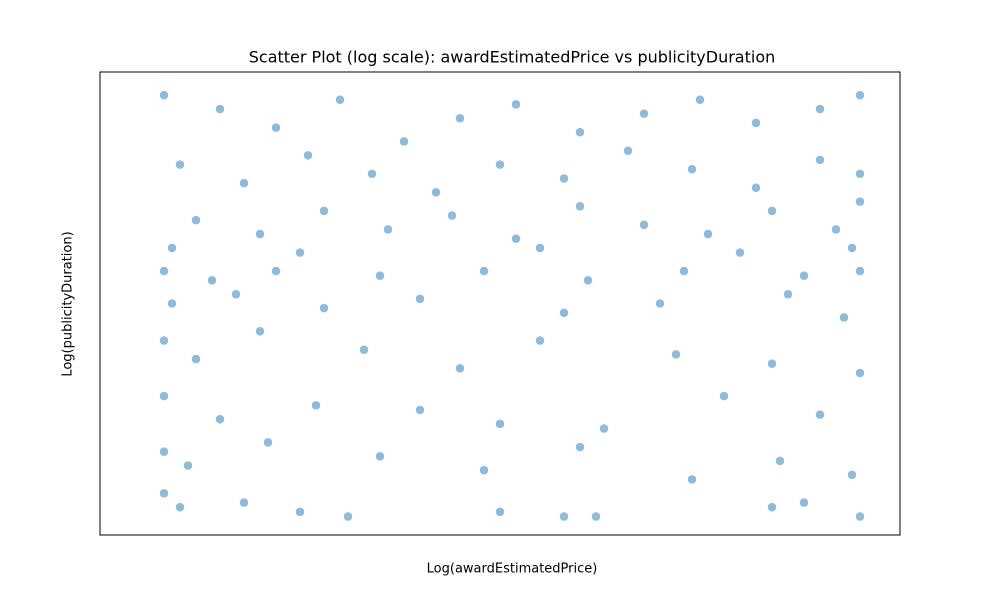  I want to click on y-axis-label: Log(publicityDuration), so click(68, 303).